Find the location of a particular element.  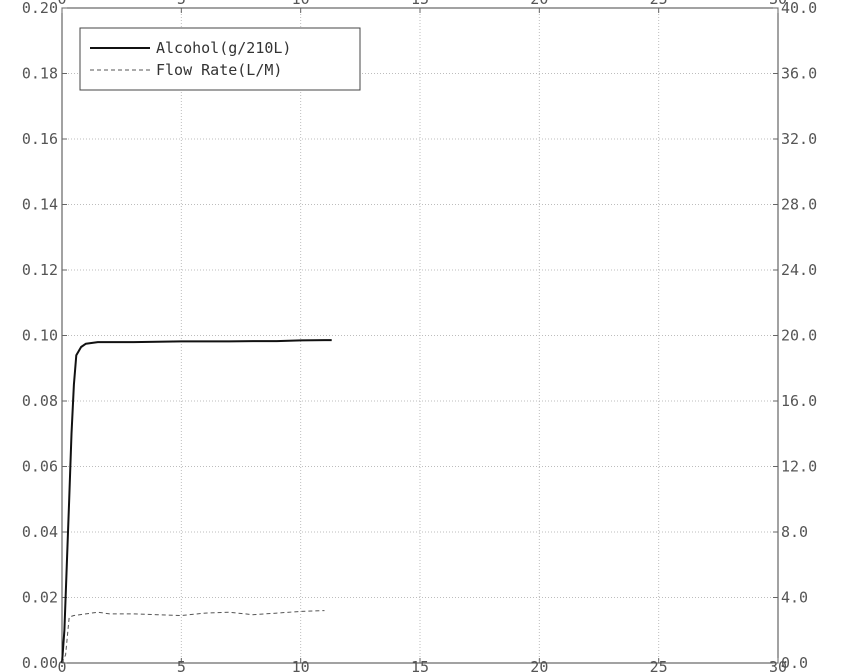

x-tick-label: 25 is located at coordinates (659, 665).